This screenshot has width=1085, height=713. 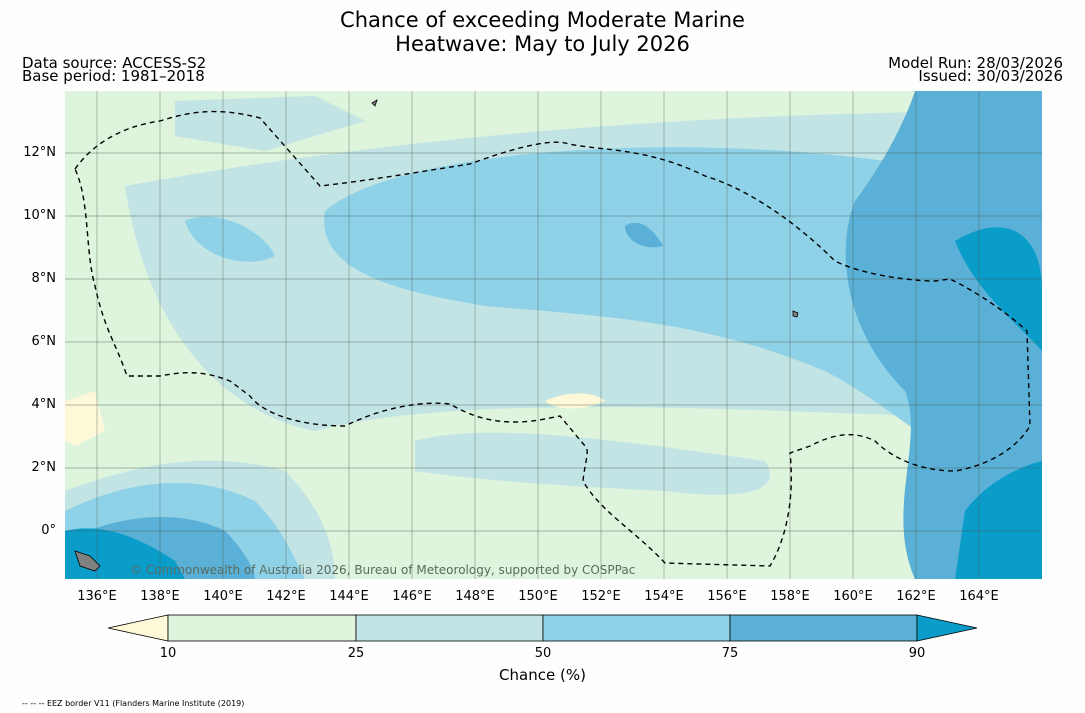 What do you see at coordinates (542, 44) in the screenshot?
I see `map-title-line2: Heatwave: May to July 2026` at bounding box center [542, 44].